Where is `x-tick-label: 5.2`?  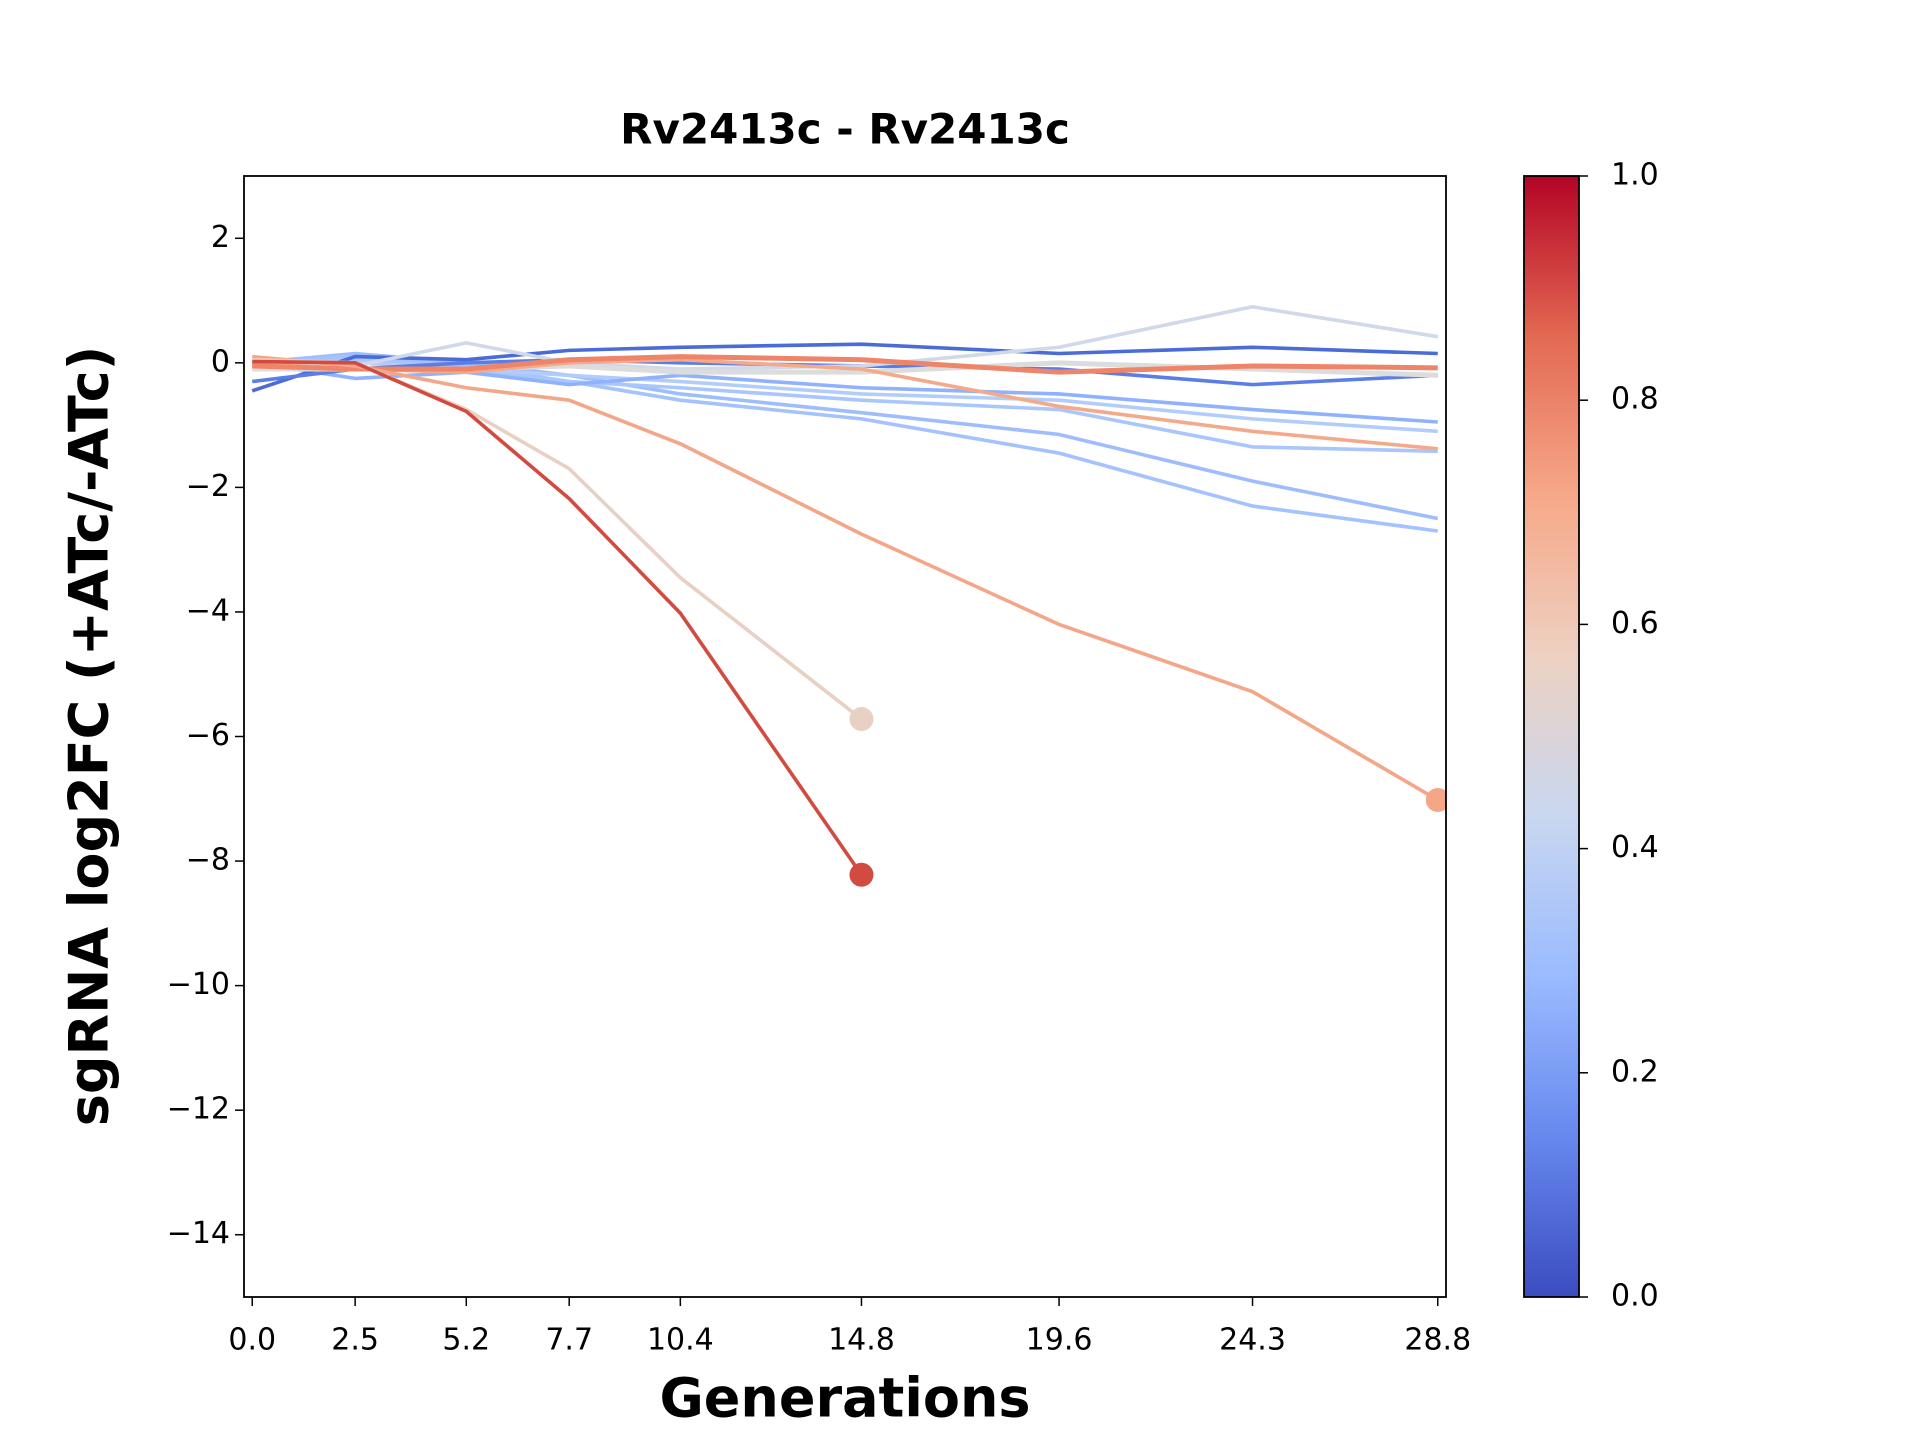 x-tick-label: 5.2 is located at coordinates (466, 1340).